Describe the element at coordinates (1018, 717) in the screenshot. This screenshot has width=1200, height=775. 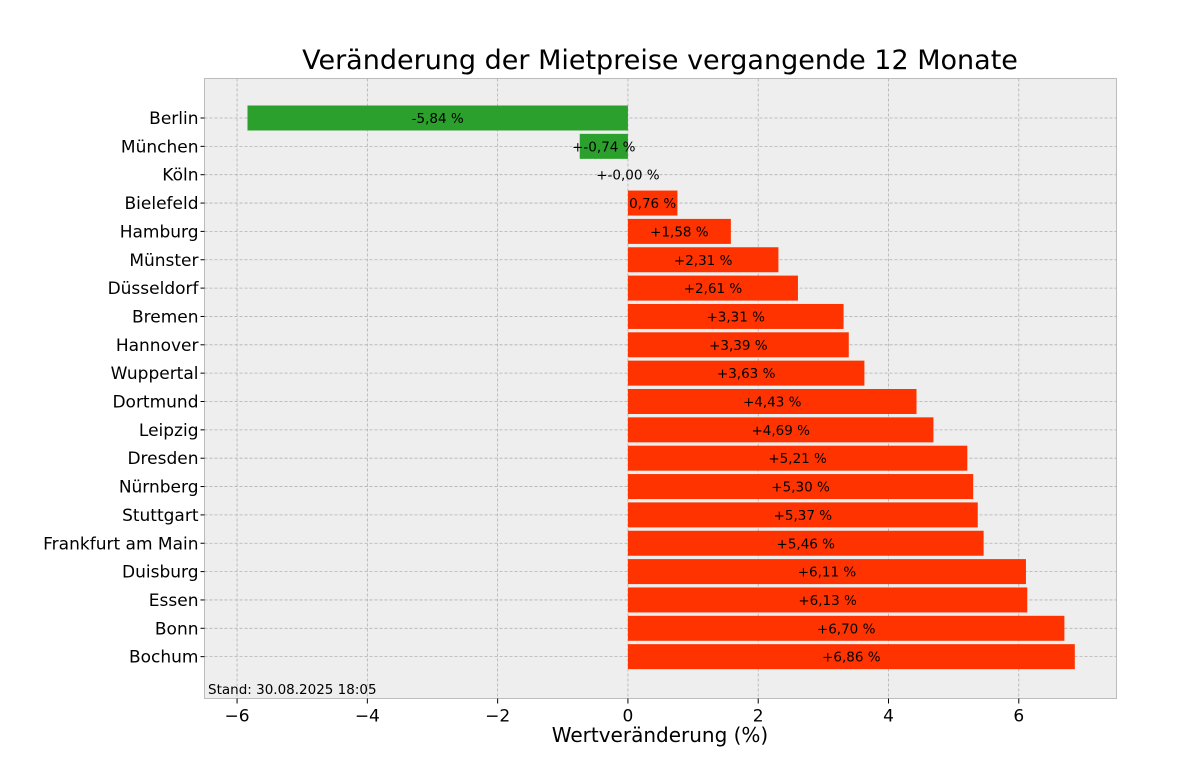
I see `x-tick-label: 6` at that location.